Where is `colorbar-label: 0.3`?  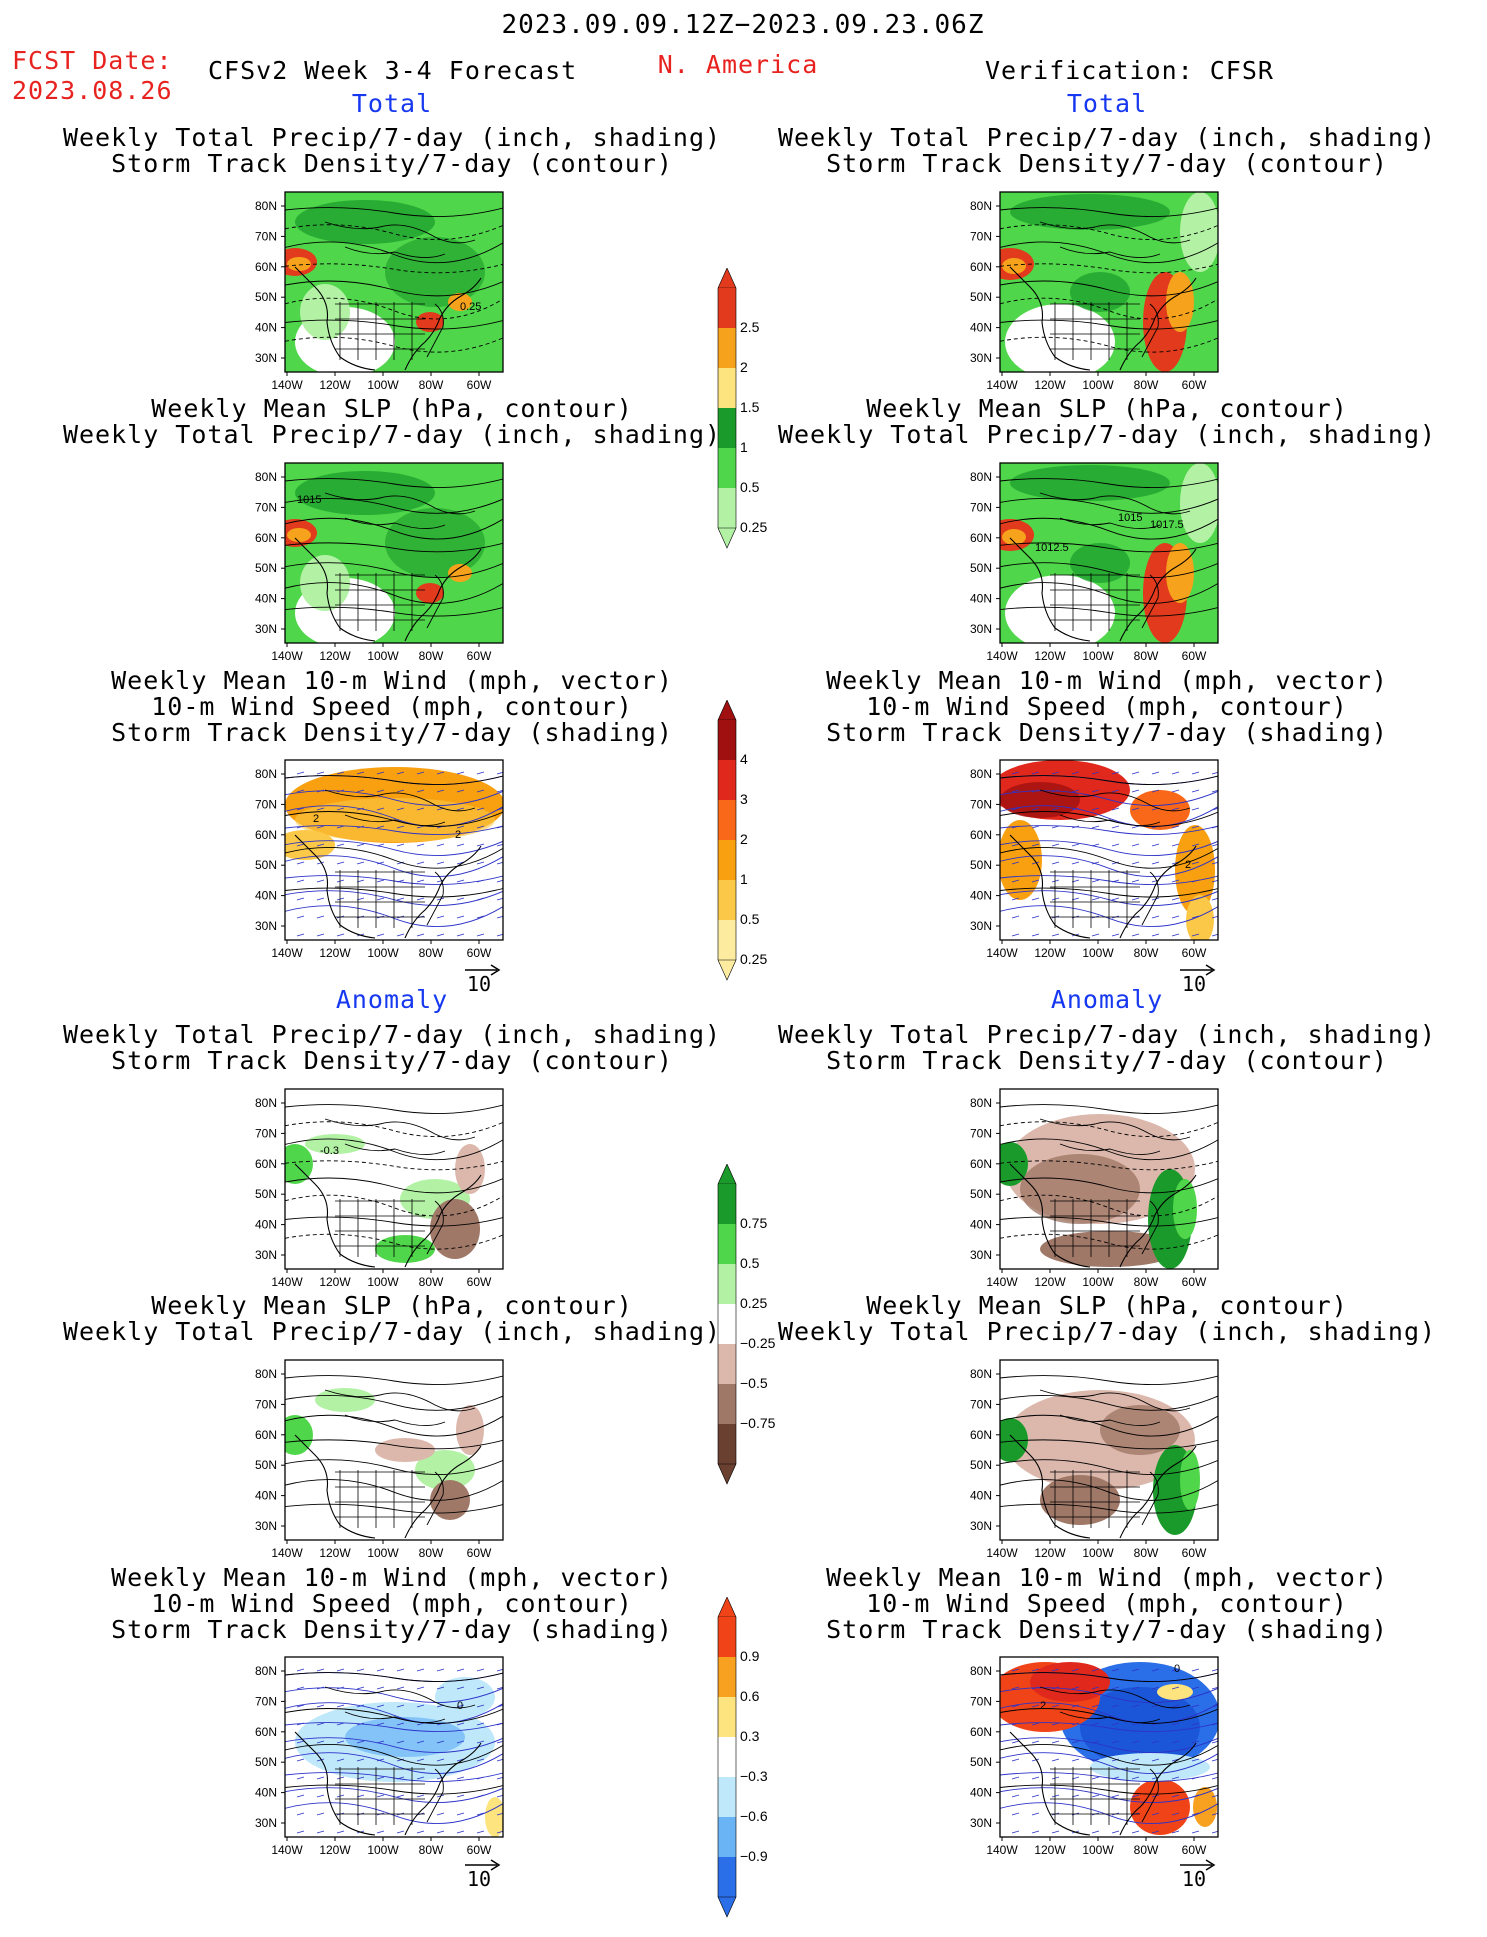 colorbar-label: 0.3 is located at coordinates (750, 1736).